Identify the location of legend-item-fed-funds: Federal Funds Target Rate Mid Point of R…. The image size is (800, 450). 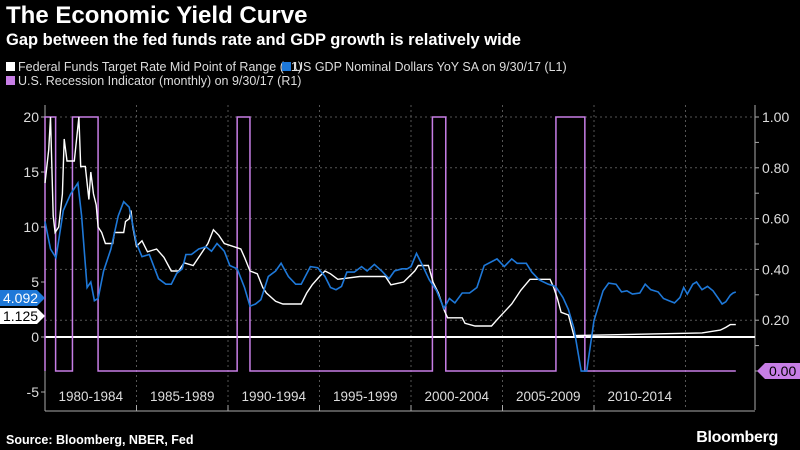
(154, 67).